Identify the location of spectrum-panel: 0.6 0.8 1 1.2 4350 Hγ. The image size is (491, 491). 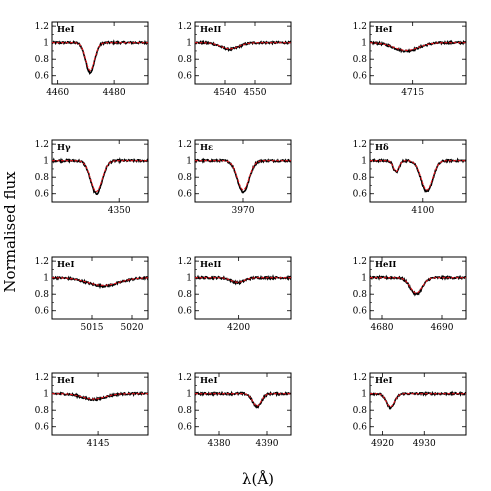
(92, 177).